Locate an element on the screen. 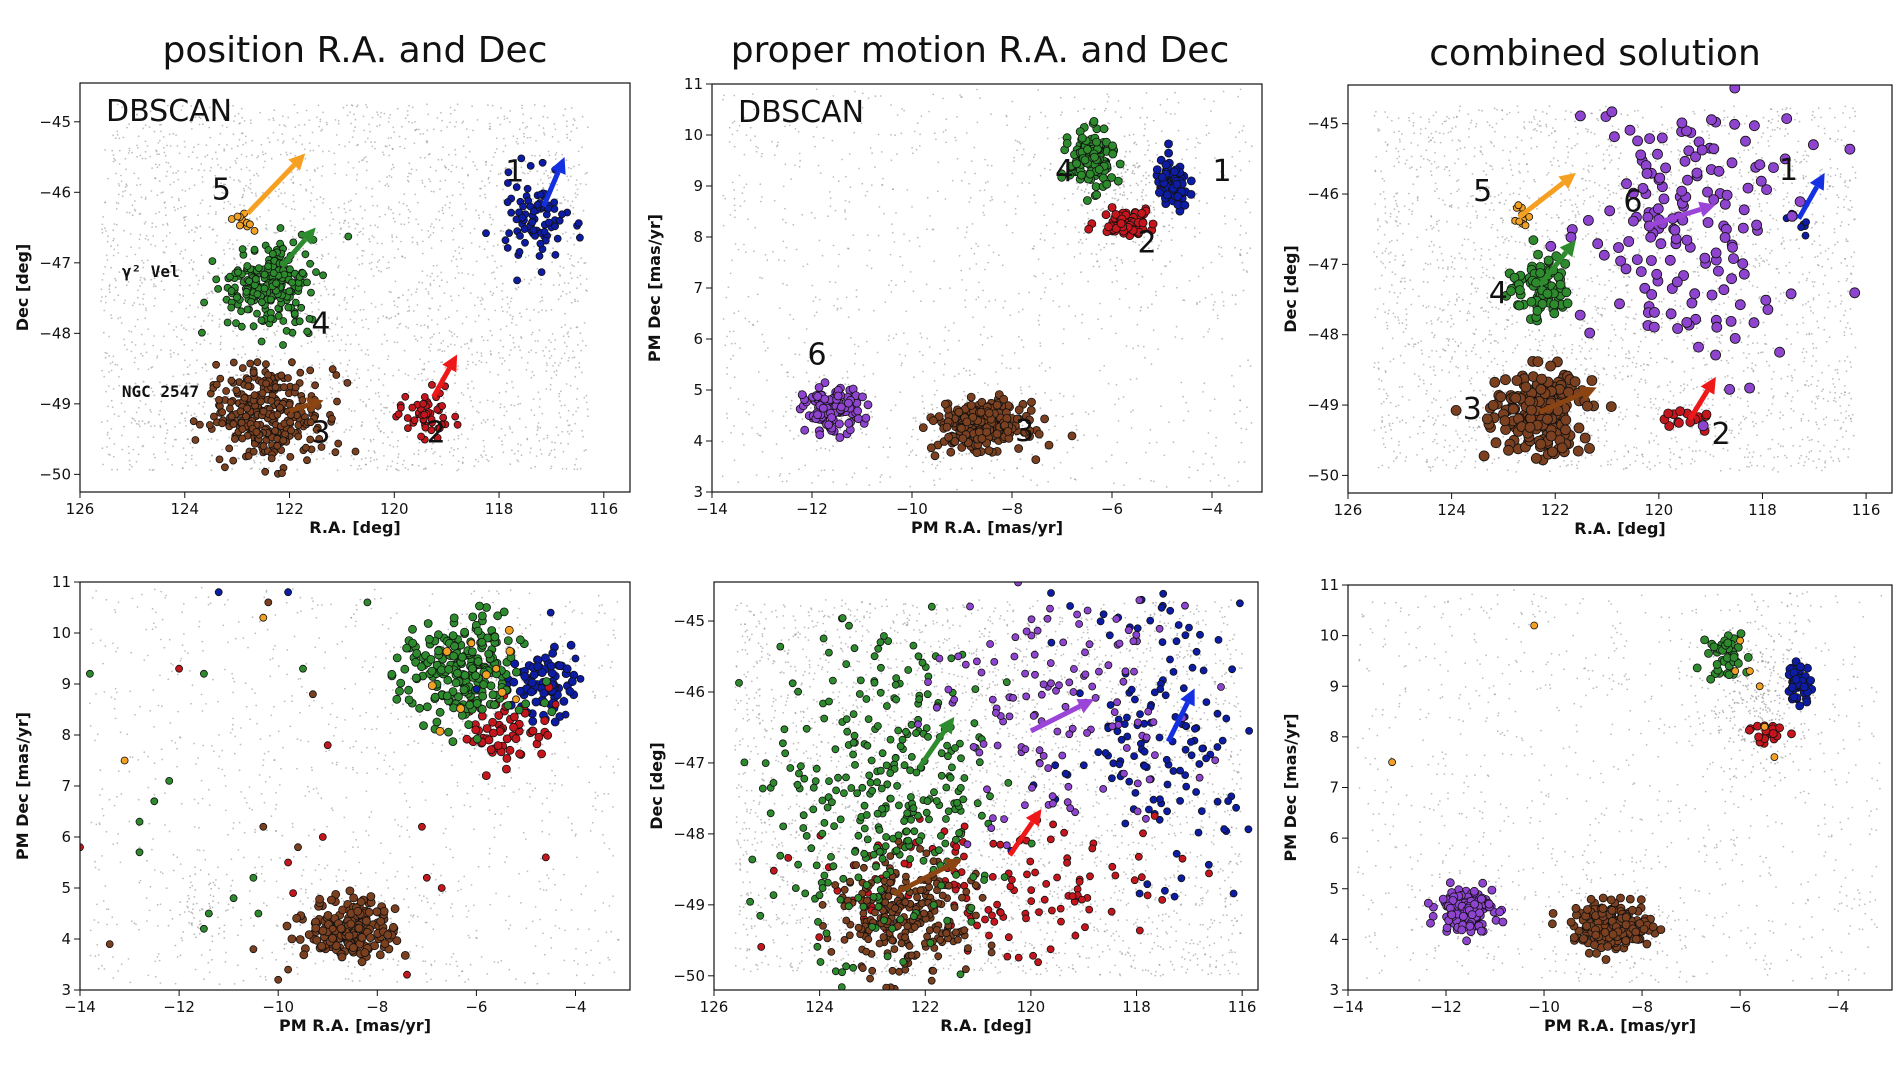 The image size is (1900, 1069). y-tick-label: −45 is located at coordinates (55, 122).